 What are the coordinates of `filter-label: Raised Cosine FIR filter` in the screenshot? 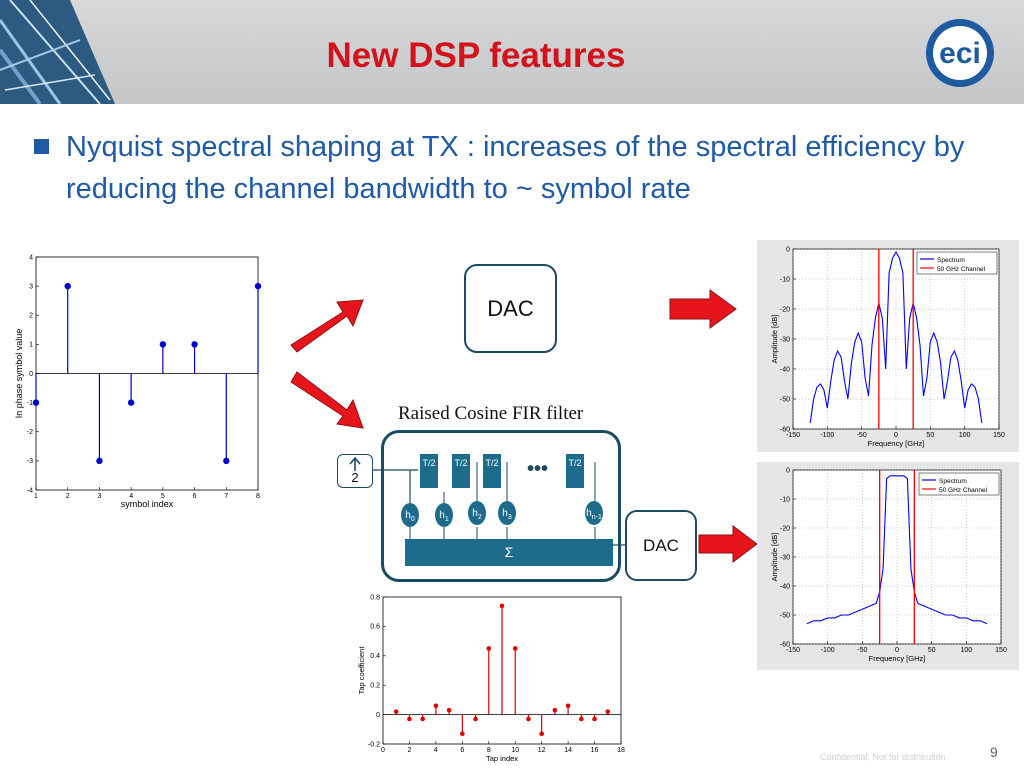 It's located at (491, 413).